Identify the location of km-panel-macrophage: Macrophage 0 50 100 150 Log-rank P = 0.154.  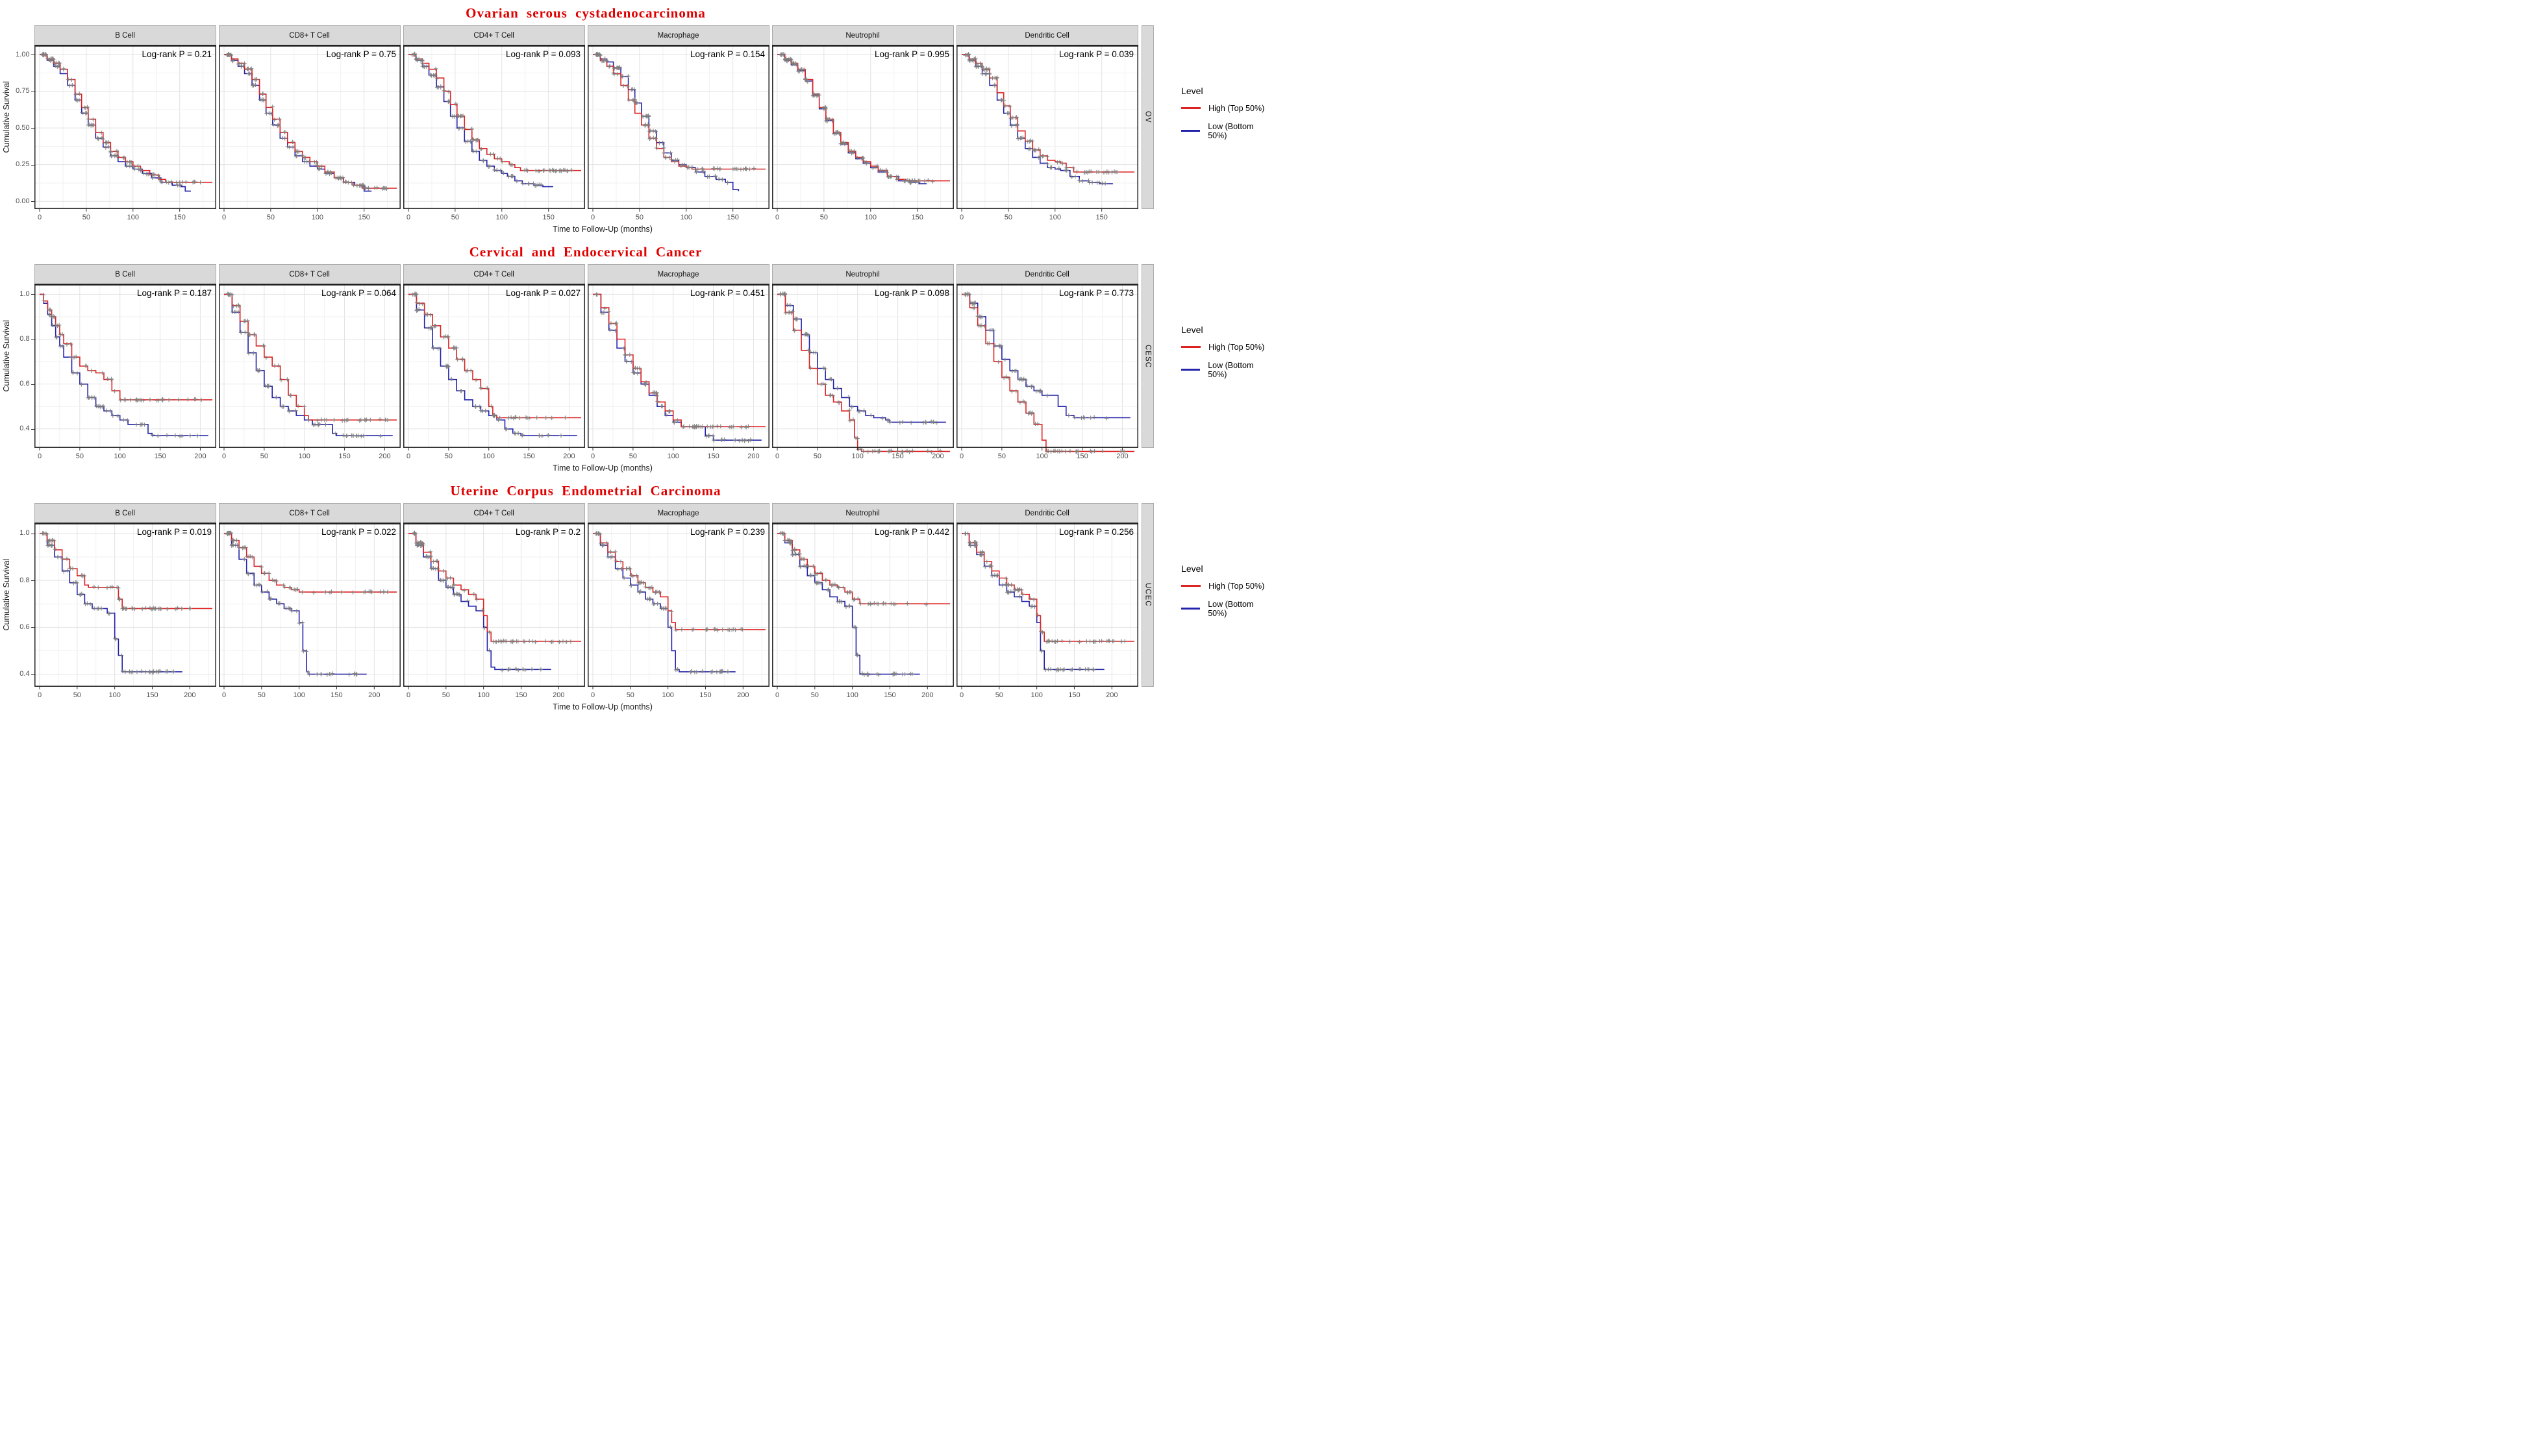
(678, 124).